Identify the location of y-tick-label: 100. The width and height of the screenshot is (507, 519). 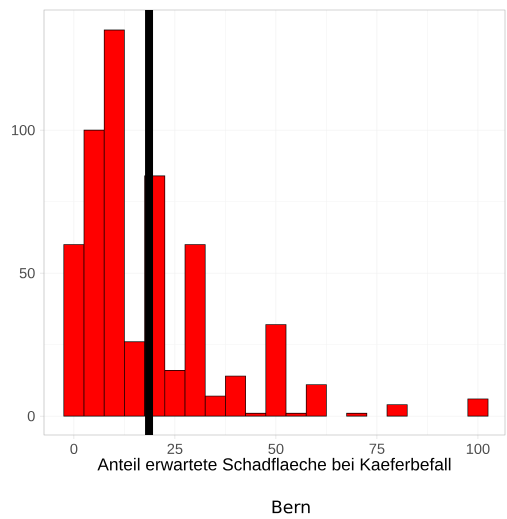
(23, 130).